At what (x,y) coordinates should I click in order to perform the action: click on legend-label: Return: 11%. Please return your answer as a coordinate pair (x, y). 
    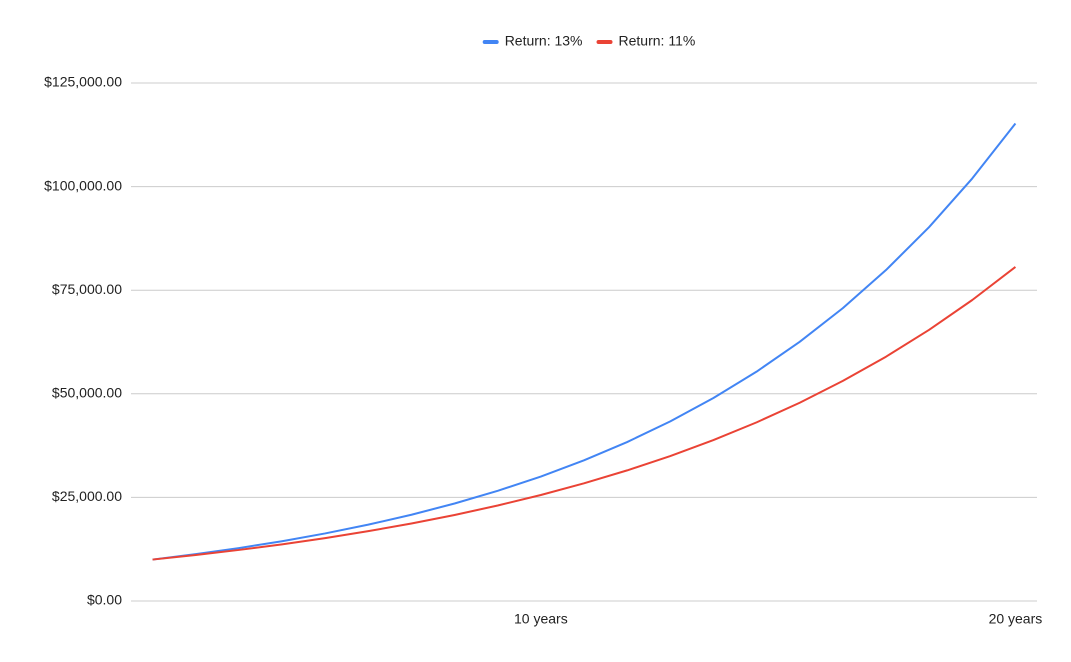
    Looking at the image, I should click on (657, 41).